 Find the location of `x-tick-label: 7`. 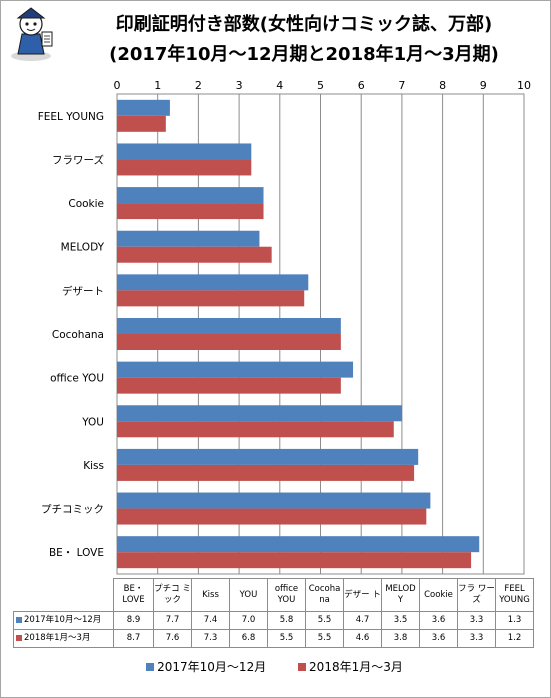

x-tick-label: 7 is located at coordinates (401, 85).